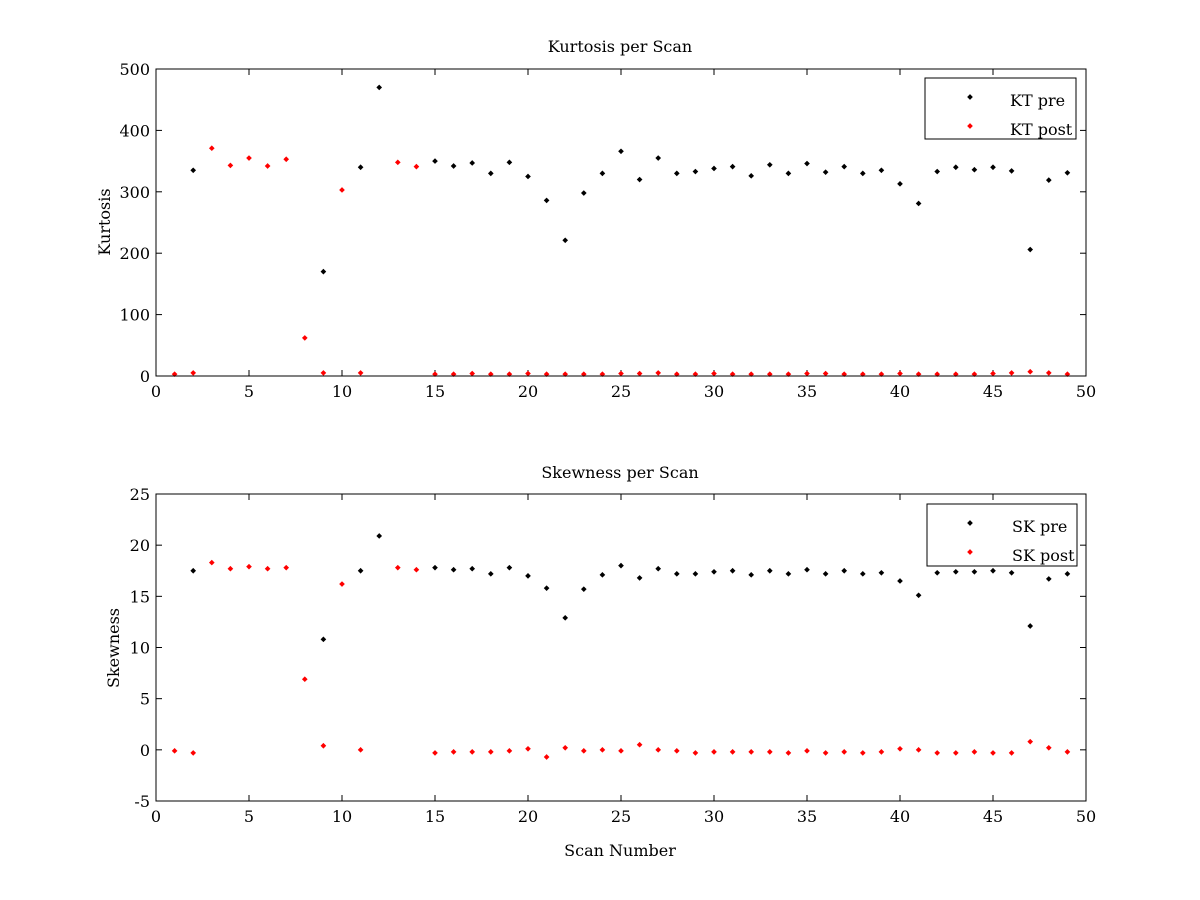 The image size is (1200, 900). I want to click on skewness-xtick-label: 35, so click(807, 816).